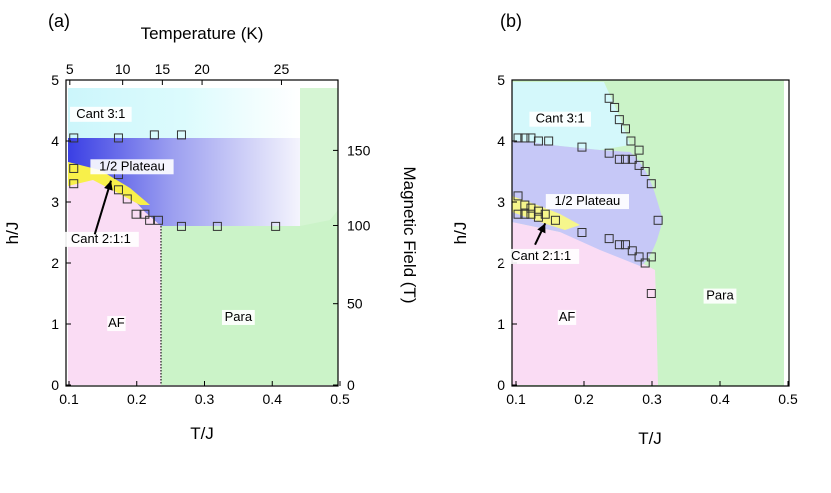 Image resolution: width=831 pixels, height=493 pixels. Describe the element at coordinates (359, 225) in the screenshot. I see `right-tick-label: 100` at that location.